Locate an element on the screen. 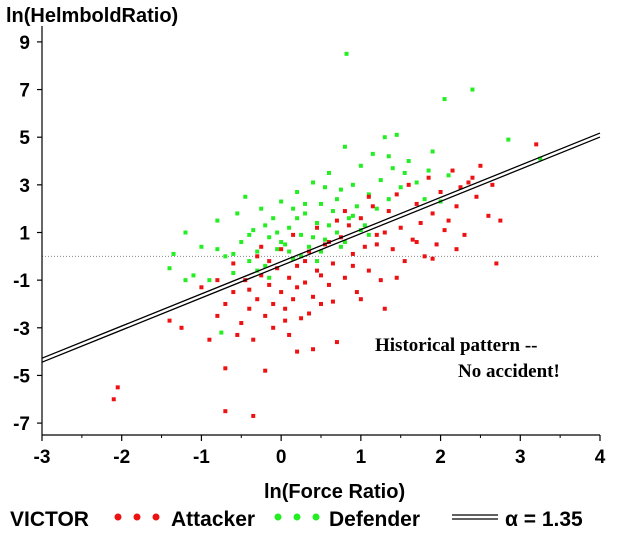 The height and width of the screenshot is (537, 617). y-tick-label: -3 is located at coordinates (21, 329).